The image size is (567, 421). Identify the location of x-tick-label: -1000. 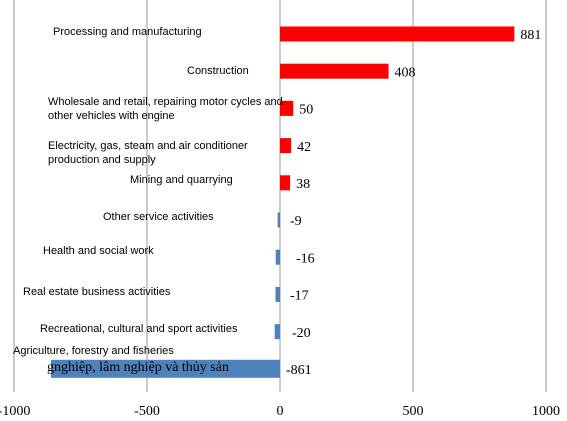
(15, 411).